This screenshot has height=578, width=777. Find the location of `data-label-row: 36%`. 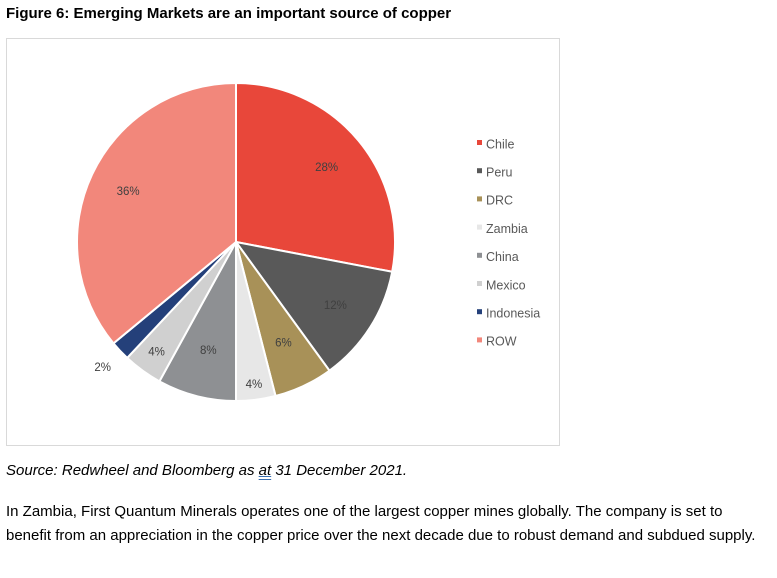

data-label-row: 36% is located at coordinates (128, 192).